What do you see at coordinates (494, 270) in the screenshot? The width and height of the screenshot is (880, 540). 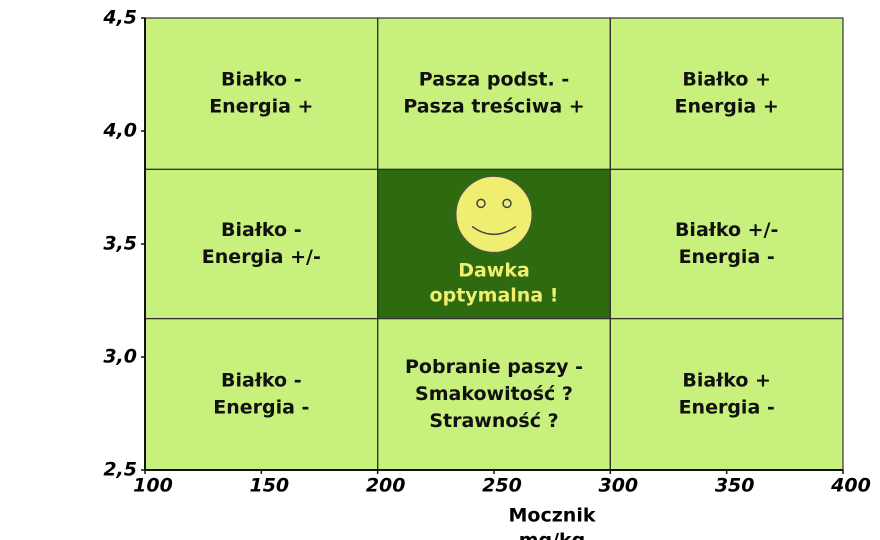 I see `cell-text: Dawka` at bounding box center [494, 270].